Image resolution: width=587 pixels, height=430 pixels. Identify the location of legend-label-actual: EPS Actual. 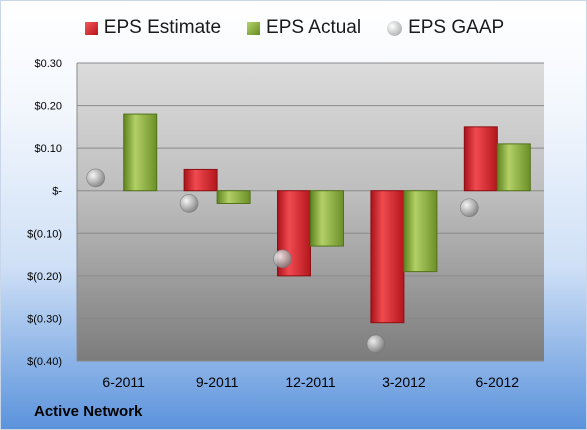
(314, 27).